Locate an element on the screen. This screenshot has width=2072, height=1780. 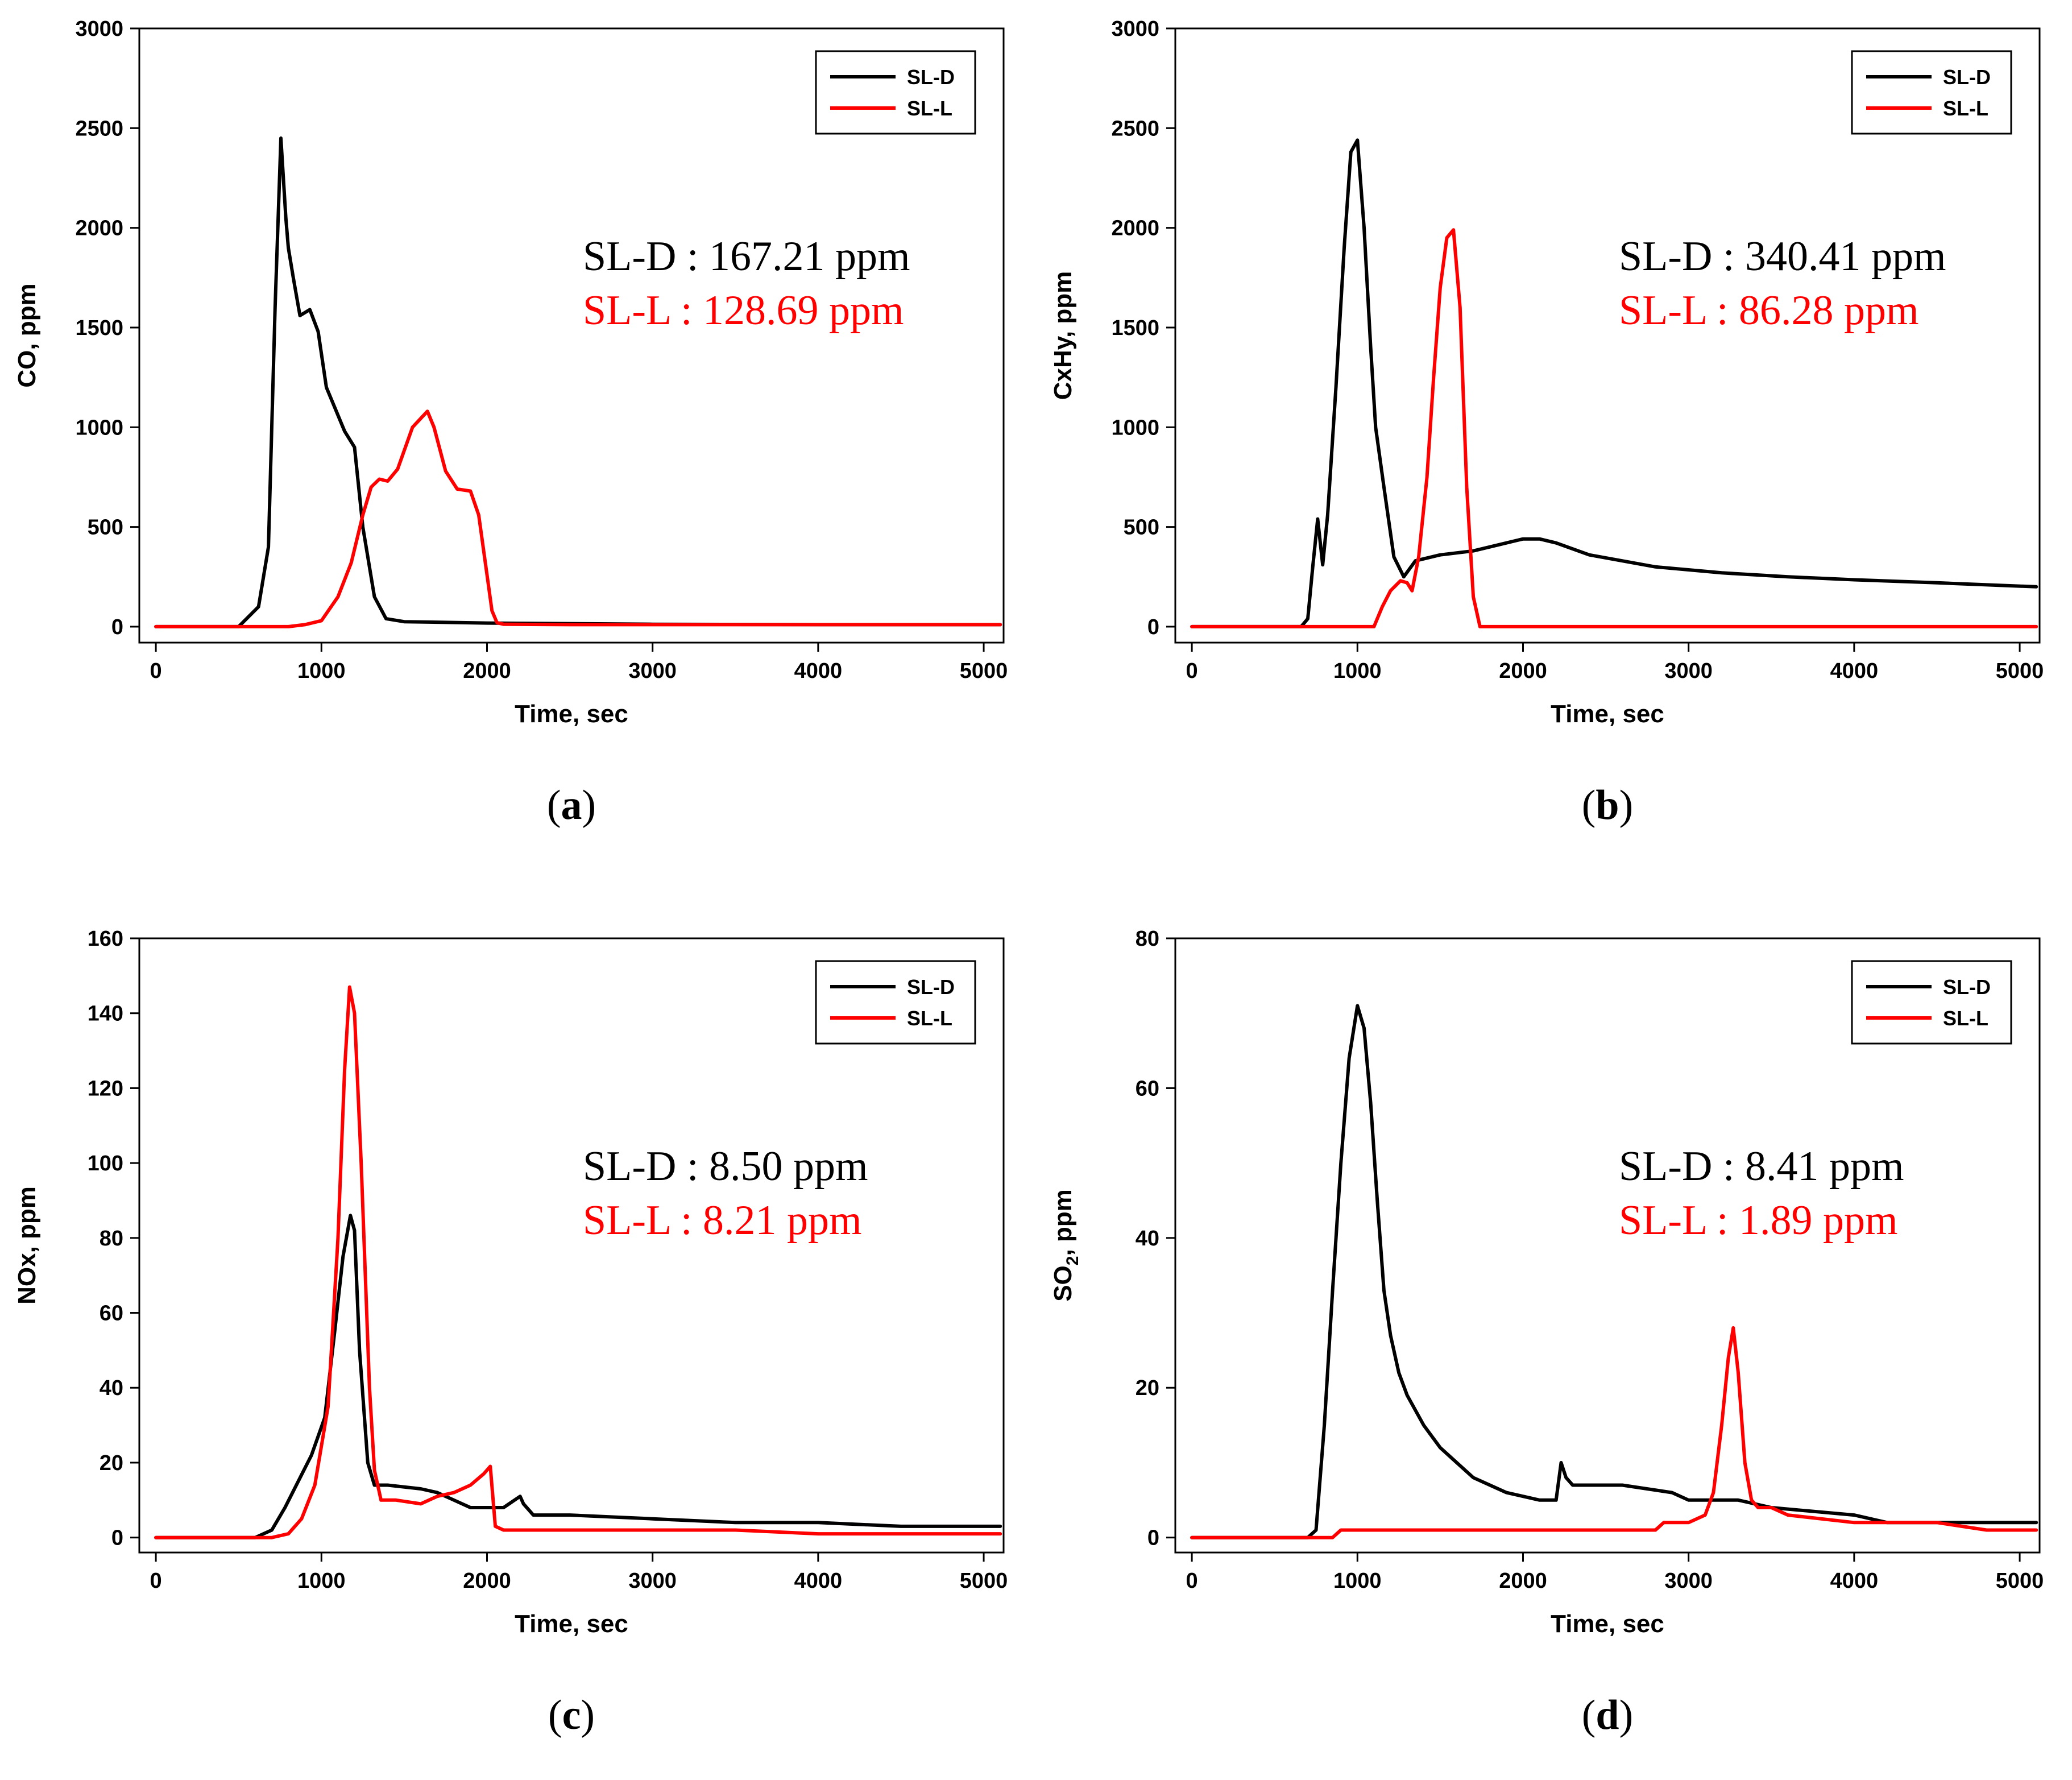
y-axis-title: CxHy, ppm is located at coordinates (1063, 335).